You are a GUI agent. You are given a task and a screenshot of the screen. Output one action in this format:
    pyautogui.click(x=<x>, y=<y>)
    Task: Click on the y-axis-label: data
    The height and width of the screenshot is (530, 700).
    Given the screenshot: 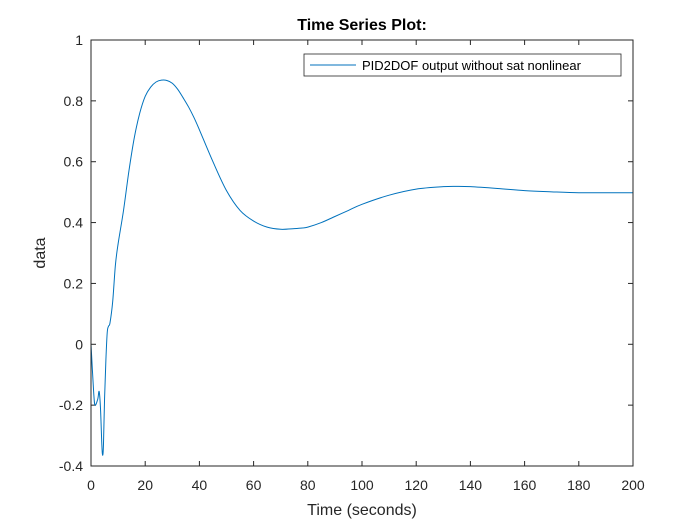 What is the action you would take?
    pyautogui.click(x=40, y=252)
    